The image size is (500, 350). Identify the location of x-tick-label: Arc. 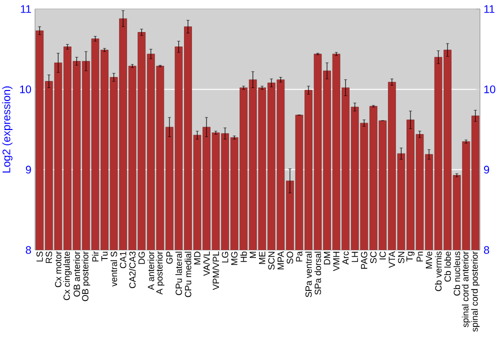
(345, 258).